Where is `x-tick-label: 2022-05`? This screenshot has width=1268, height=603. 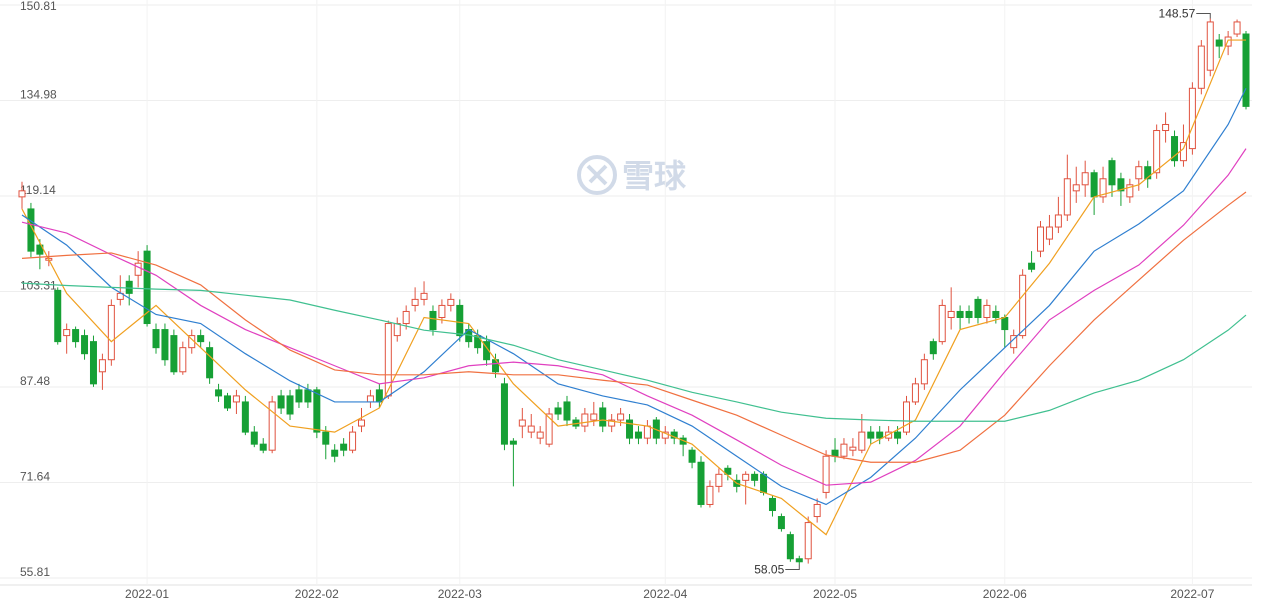
x-tick-label: 2022-05 is located at coordinates (835, 594).